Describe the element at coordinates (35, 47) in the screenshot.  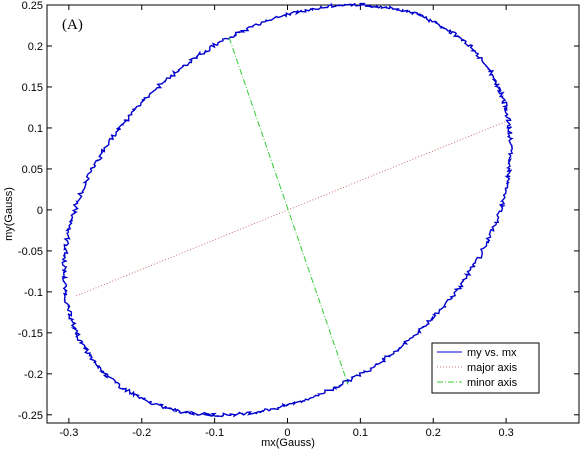
I see `y-tick-label: 0.2` at that location.